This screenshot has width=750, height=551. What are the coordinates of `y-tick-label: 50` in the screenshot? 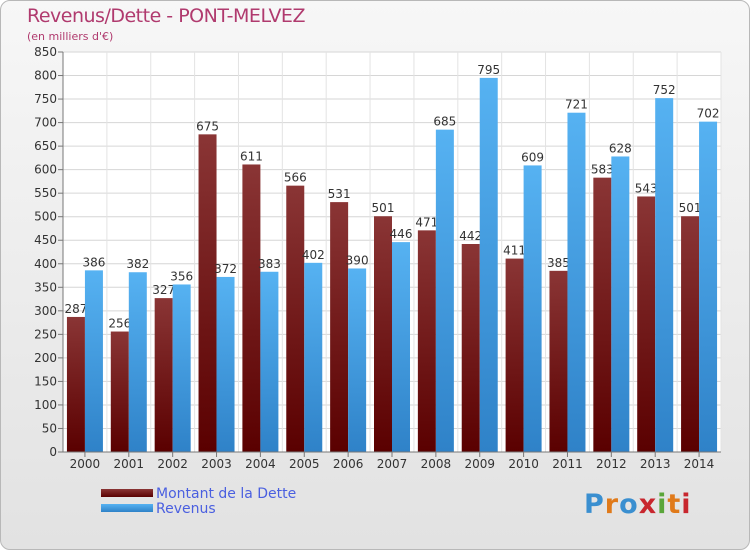 It's located at (49, 428).